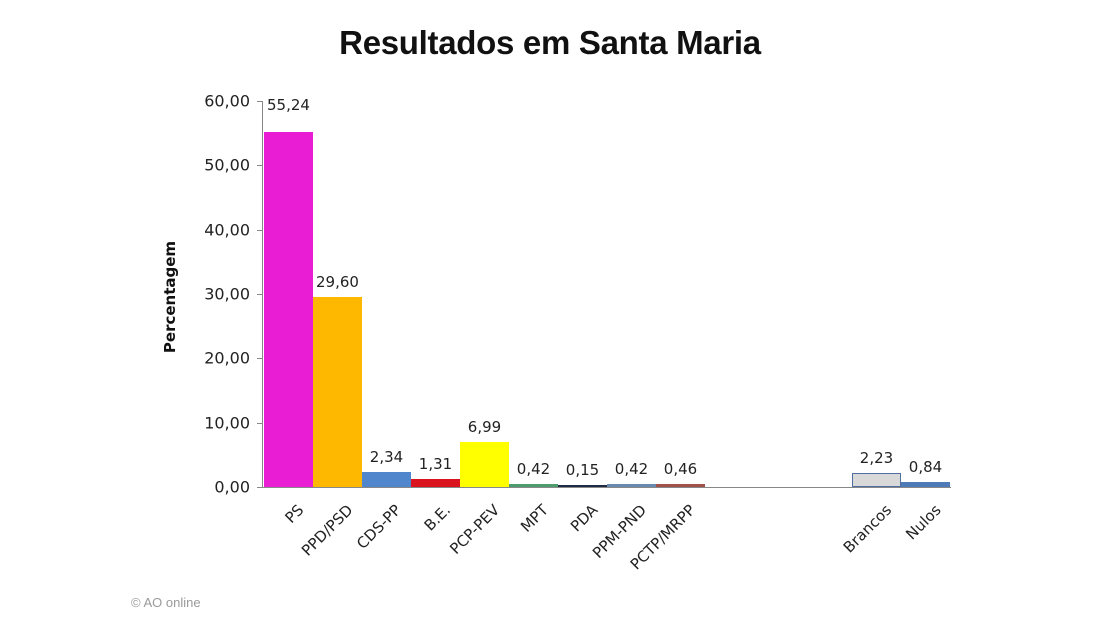  What do you see at coordinates (535, 518) in the screenshot?
I see `x-tick-label: MPT` at bounding box center [535, 518].